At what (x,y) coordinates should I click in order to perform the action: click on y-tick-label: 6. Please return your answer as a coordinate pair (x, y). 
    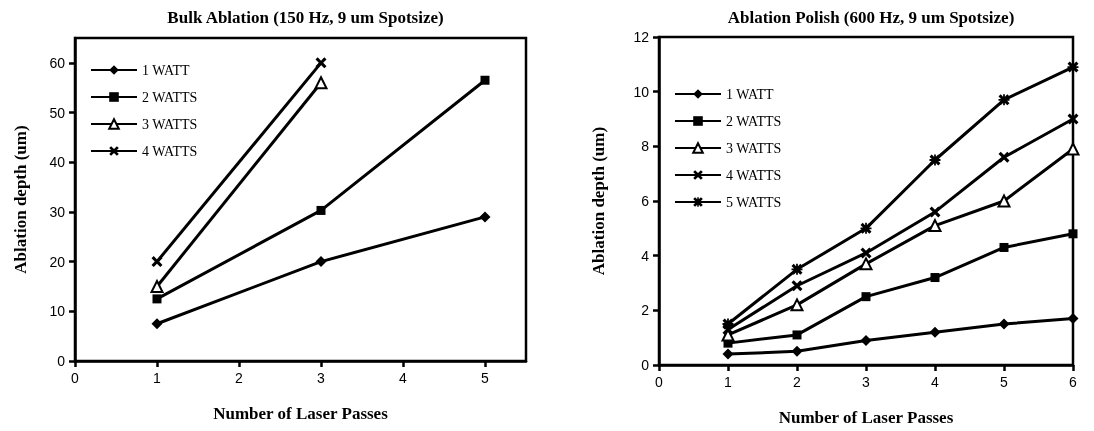
    Looking at the image, I should click on (645, 201).